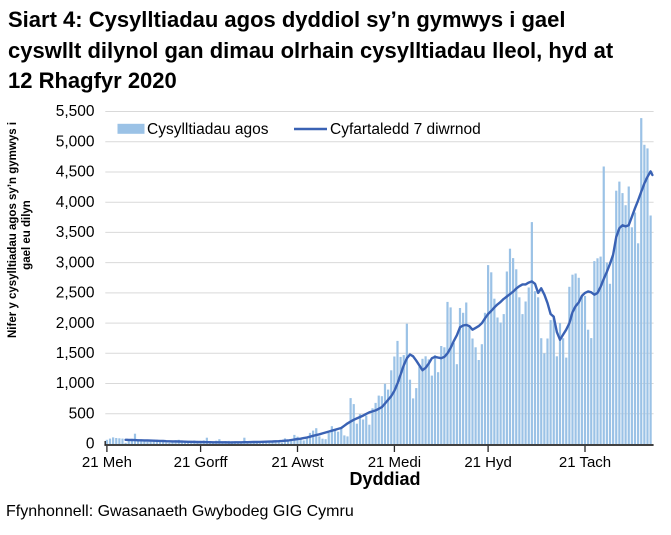 Image resolution: width=671 pixels, height=535 pixels. Describe the element at coordinates (90, 444) in the screenshot. I see `svg-text: 0` at that location.